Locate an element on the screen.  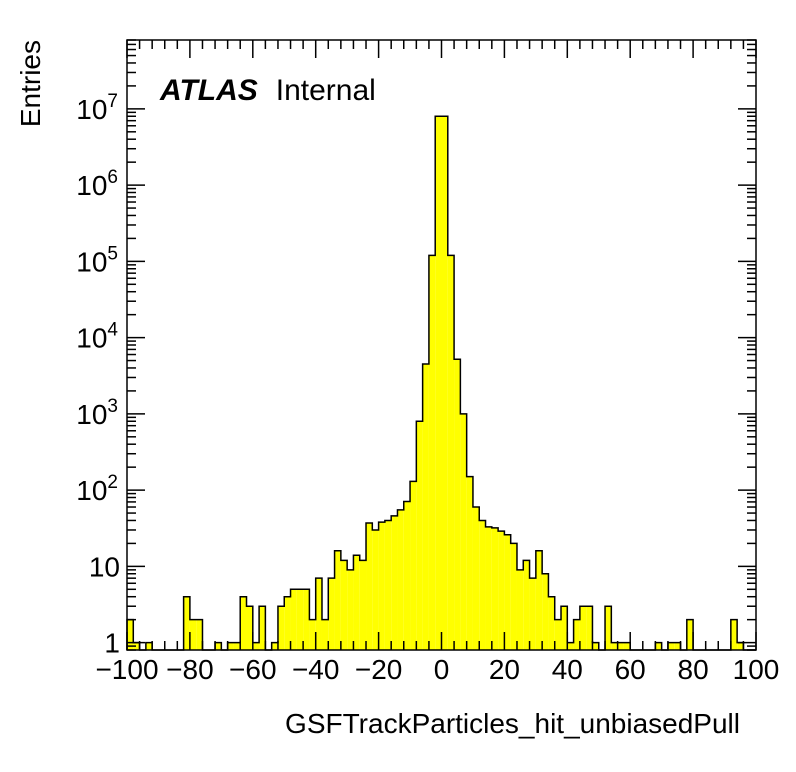
x-tick-label: 40 is located at coordinates (567, 669).